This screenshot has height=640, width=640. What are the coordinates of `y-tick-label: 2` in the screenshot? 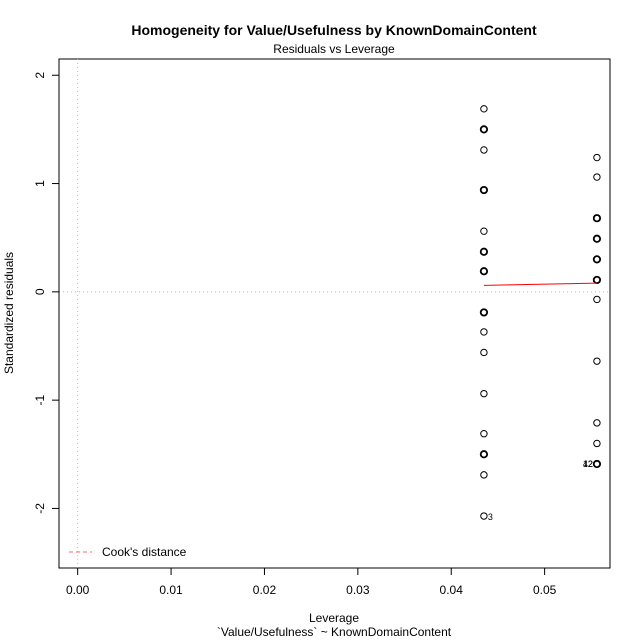 It's located at (40, 75).